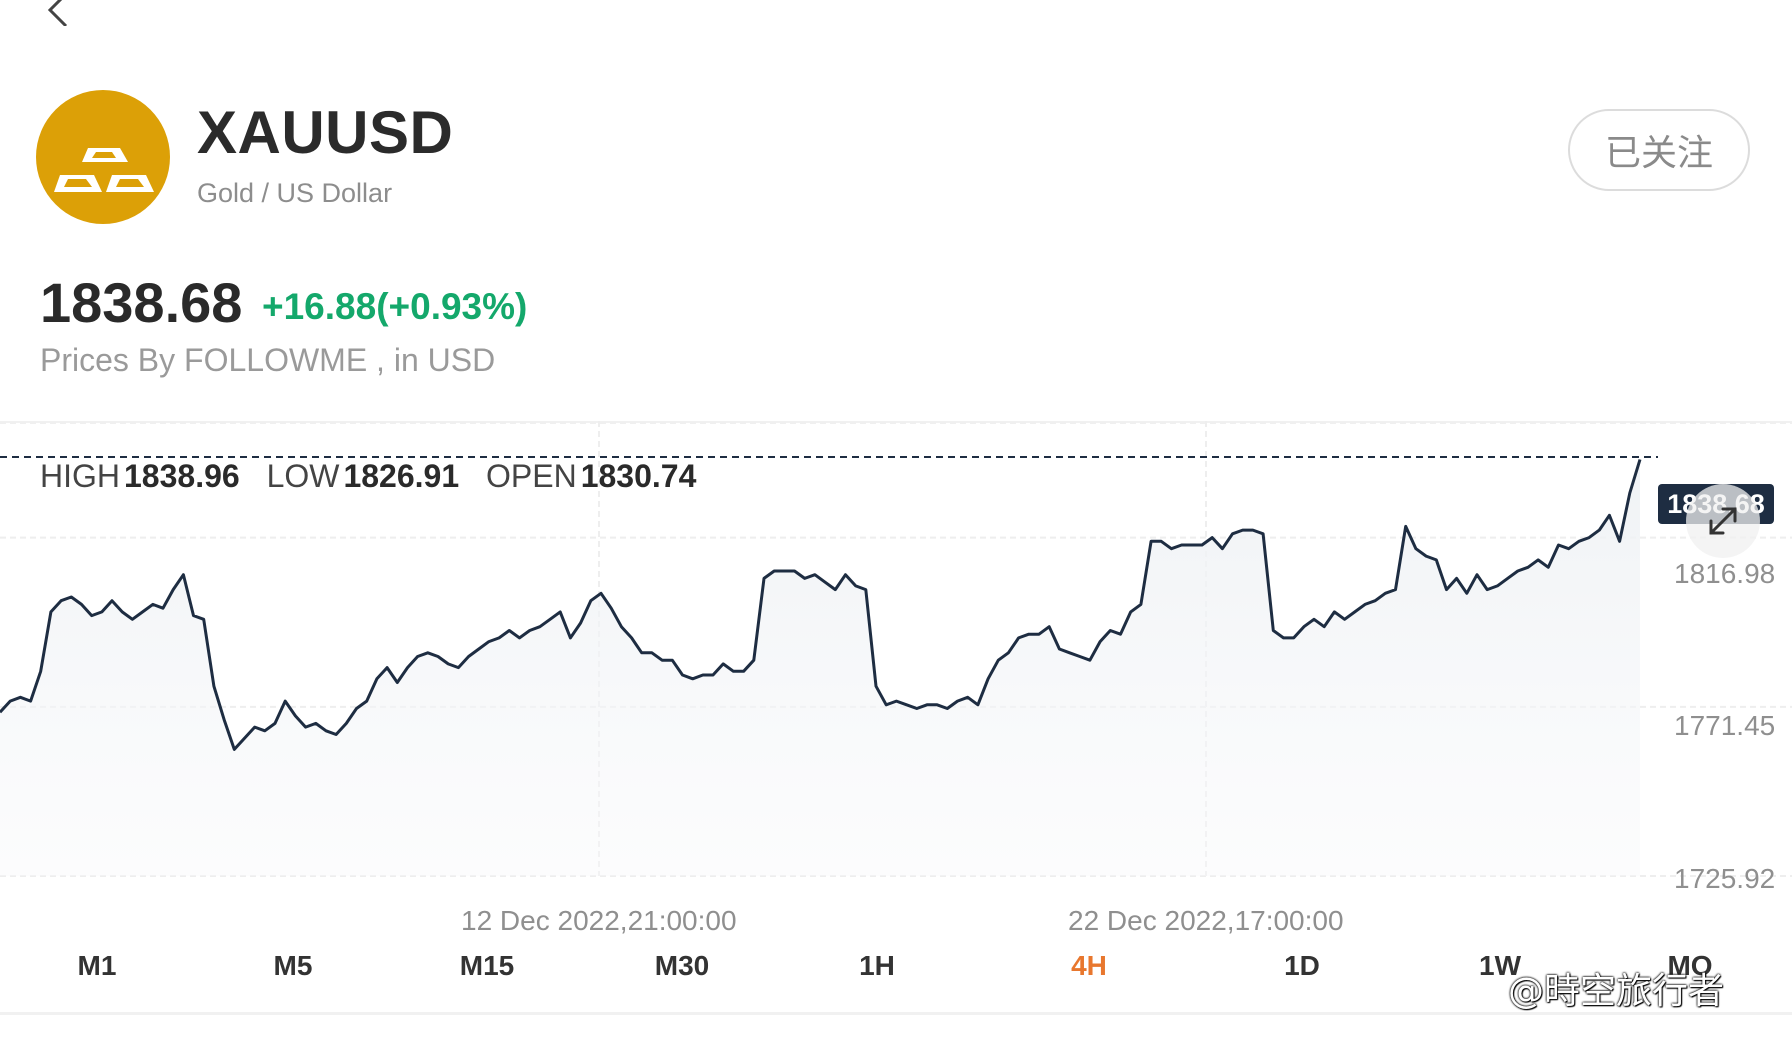 Image resolution: width=1792 pixels, height=1048 pixels. What do you see at coordinates (599, 920) in the screenshot?
I see `x-tick-label: 12 Dec 2022,21:00:00` at bounding box center [599, 920].